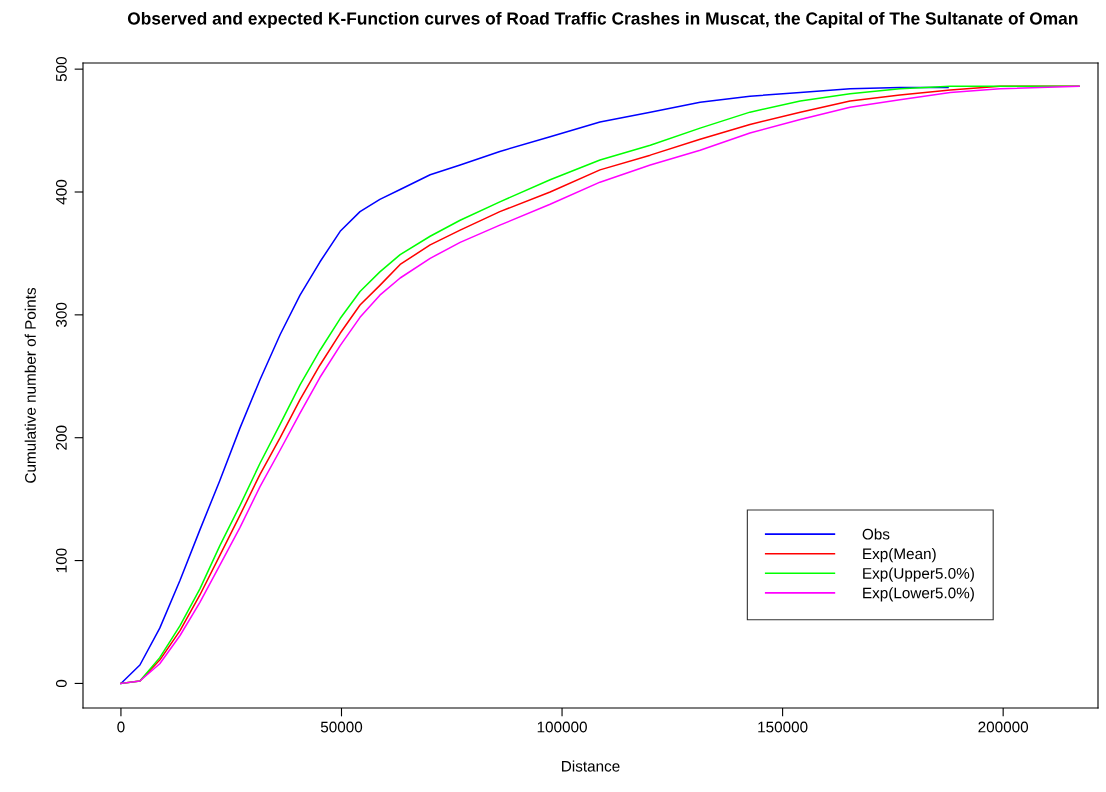 Image resolution: width=1106 pixels, height=792 pixels. What do you see at coordinates (918, 574) in the screenshot?
I see `legend-label: Exp(Upper5.0%)` at bounding box center [918, 574].